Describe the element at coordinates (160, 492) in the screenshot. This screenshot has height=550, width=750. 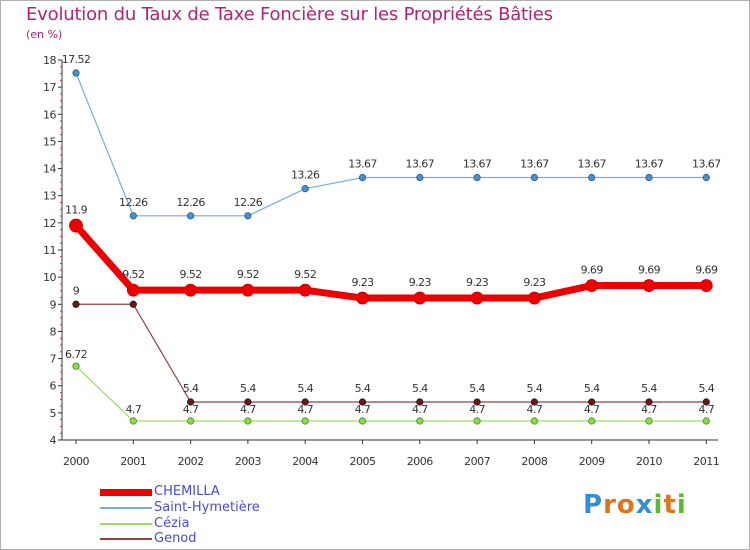
I see `legend-item: CHEMILLA` at that location.